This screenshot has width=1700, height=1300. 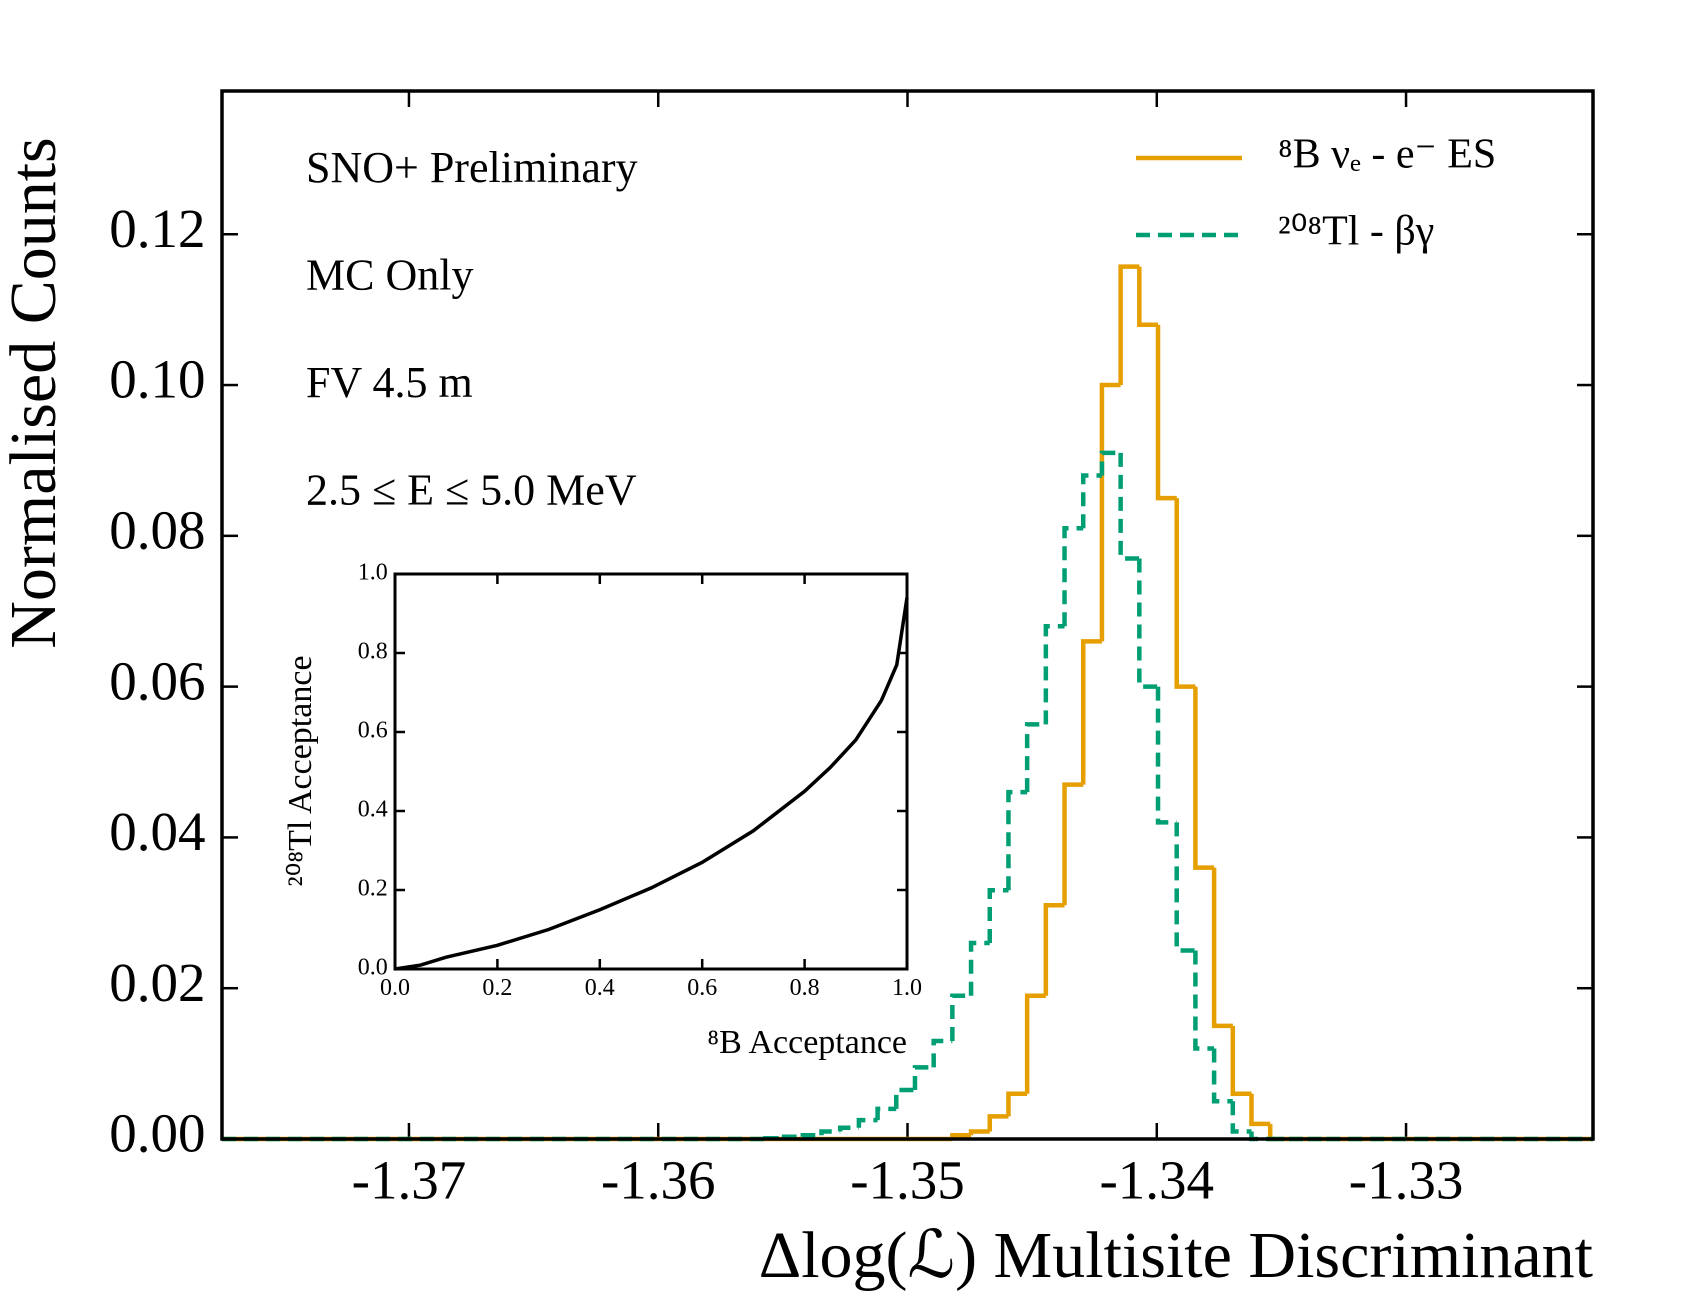 I want to click on roc-curve, so click(x=651, y=784).